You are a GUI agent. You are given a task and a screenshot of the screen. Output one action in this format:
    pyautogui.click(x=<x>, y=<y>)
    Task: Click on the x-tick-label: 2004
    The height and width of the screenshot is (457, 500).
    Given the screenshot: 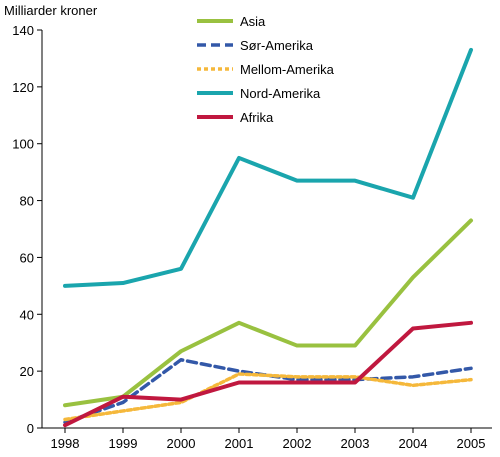 What is the action you would take?
    pyautogui.click(x=413, y=443)
    